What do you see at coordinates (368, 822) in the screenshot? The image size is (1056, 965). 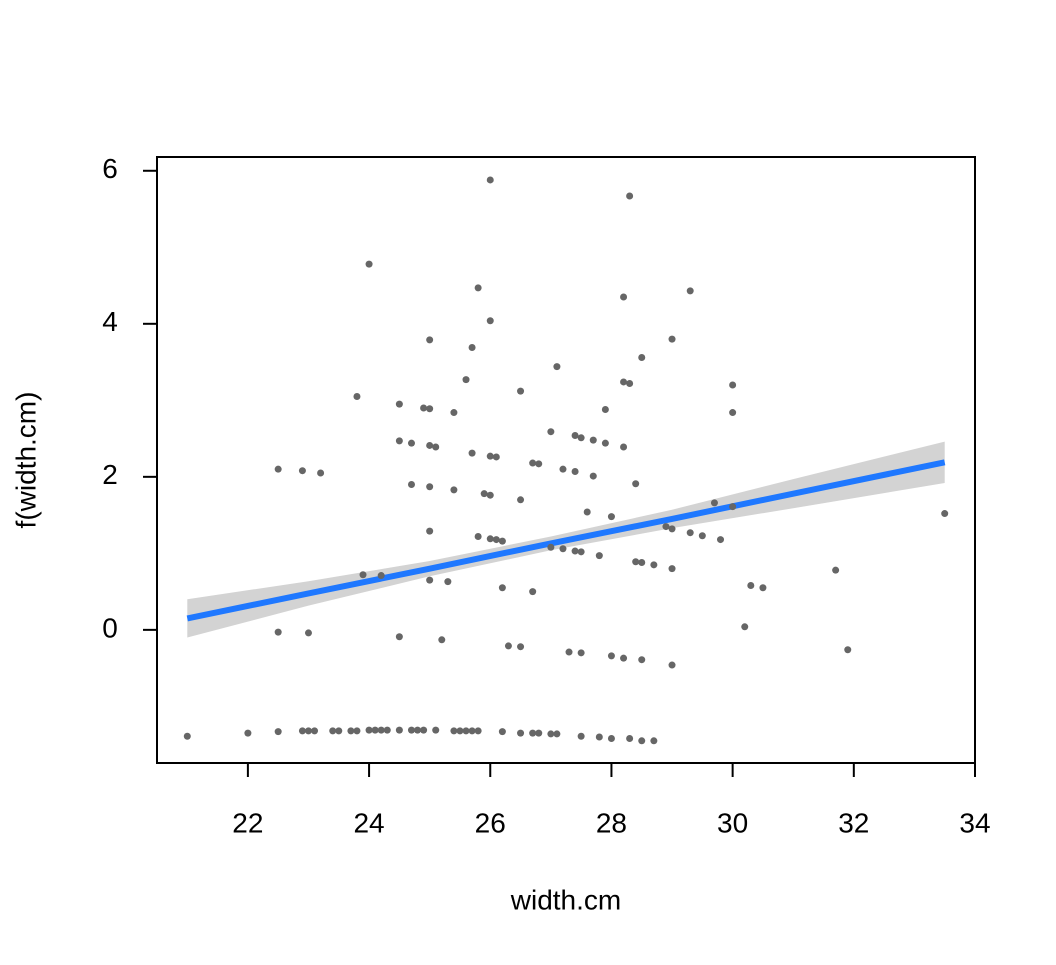 I see `x-tick-label: 24` at bounding box center [368, 822].